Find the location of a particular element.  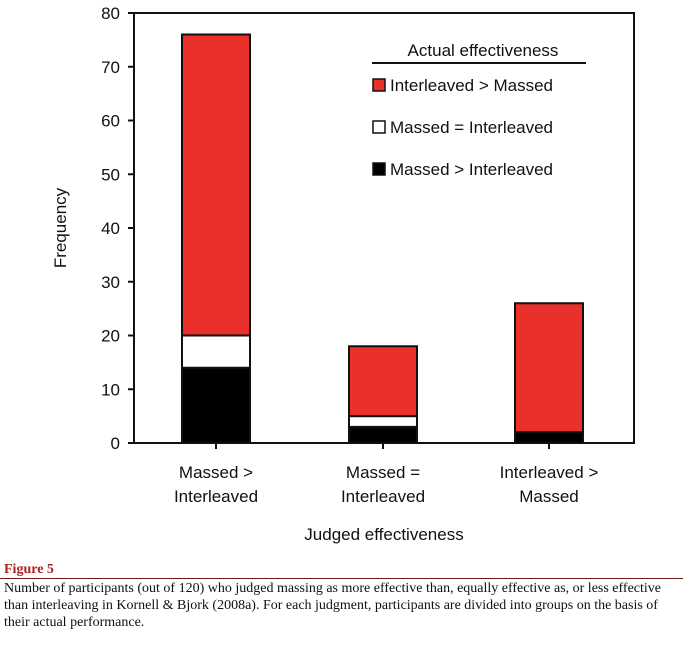

y-axis-ticks: 0 10 20 30 40 50 60 70 80 is located at coordinates (117, 228).